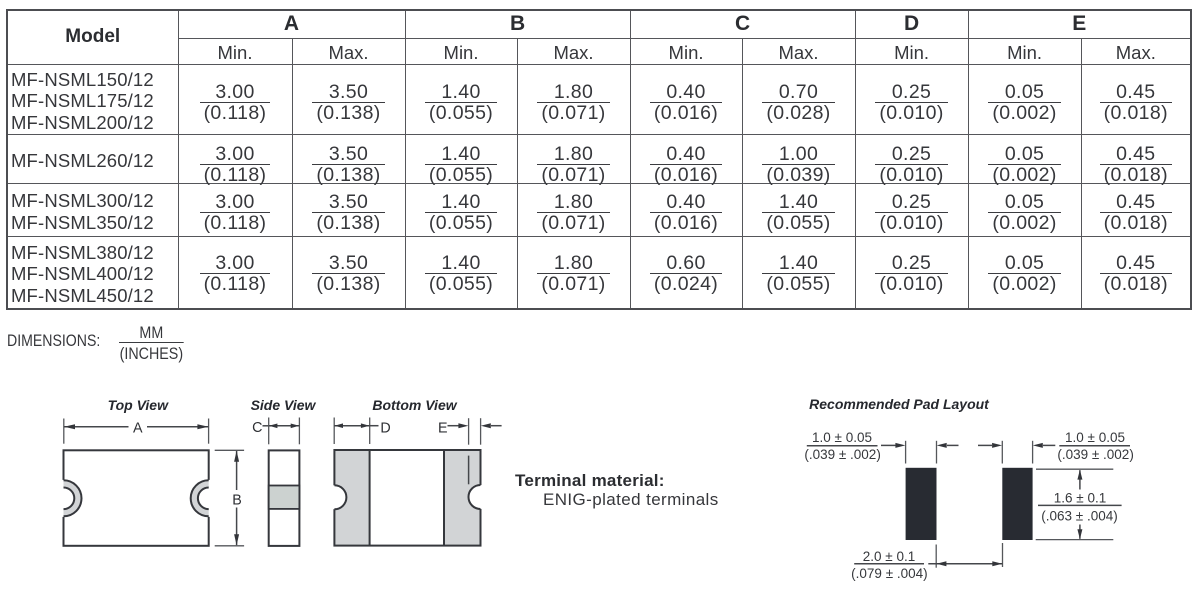 This screenshot has width=1200, height=611. What do you see at coordinates (889, 556) in the screenshot?
I see `svg-text: 2.0 ± 0.1` at bounding box center [889, 556].